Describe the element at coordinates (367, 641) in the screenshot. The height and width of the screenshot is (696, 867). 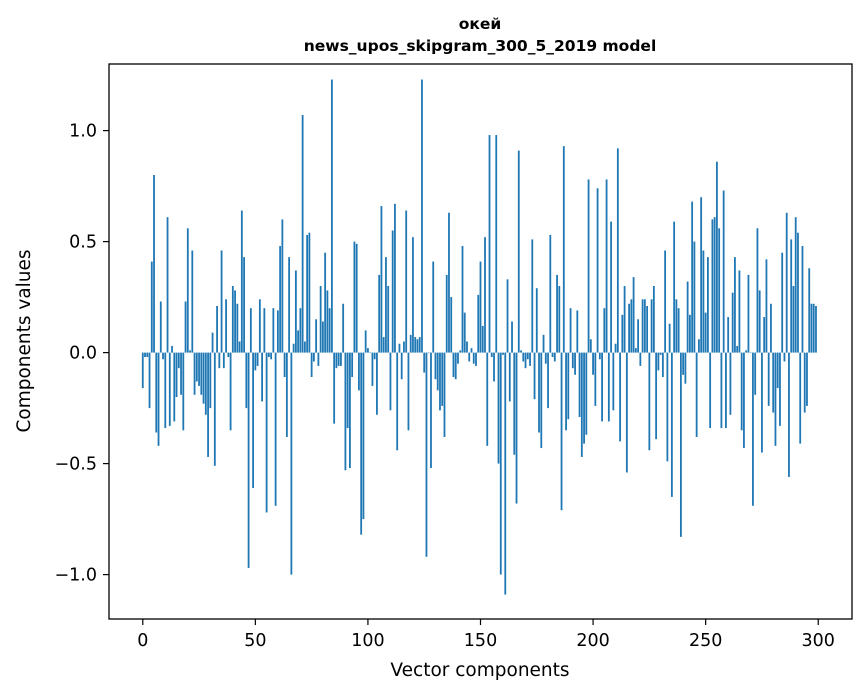
I see `x-tick-label: 100` at that location.